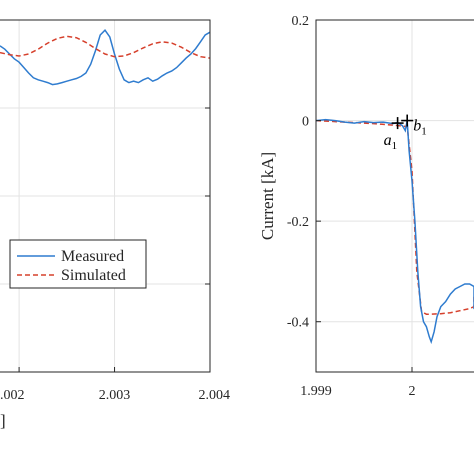 The image size is (474, 474). Describe the element at coordinates (424, 132) in the screenshot. I see `annotation-subscript-b: 1` at that location.